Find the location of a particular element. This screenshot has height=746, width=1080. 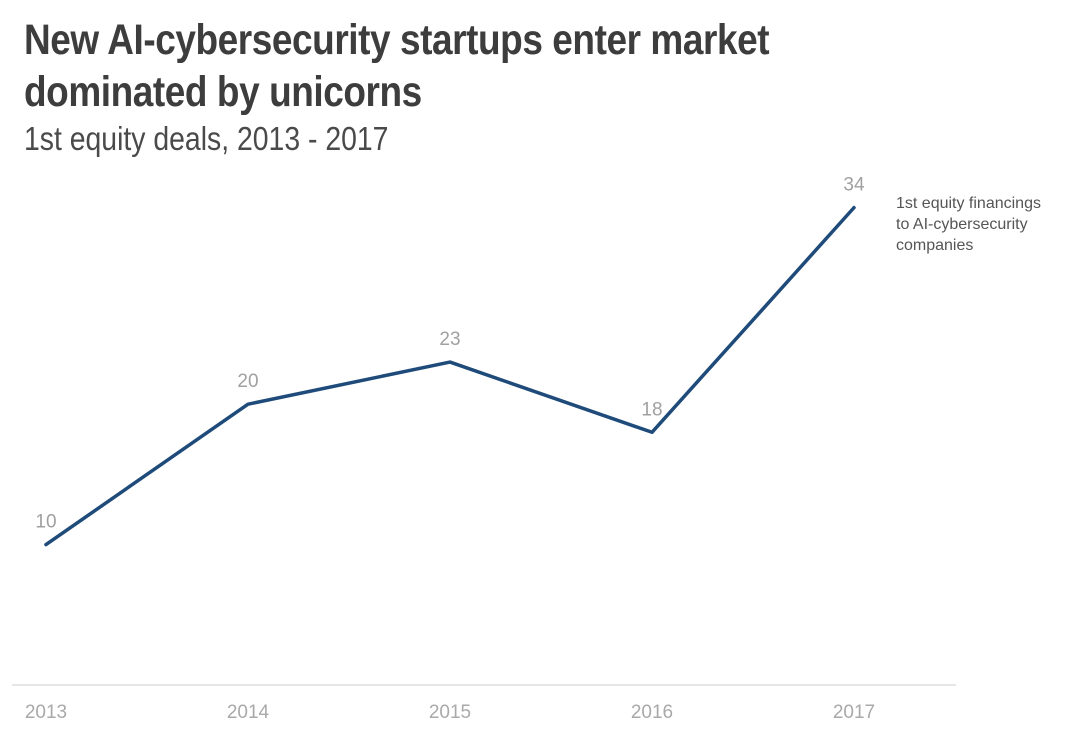

x-tick-label: 2015 is located at coordinates (450, 712).